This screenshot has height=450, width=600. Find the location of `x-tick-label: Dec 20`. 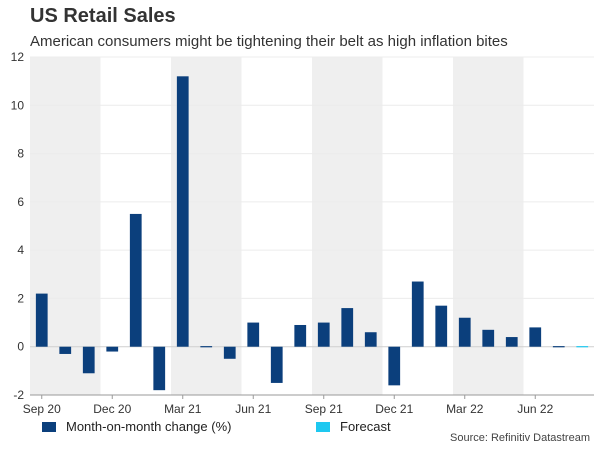

x-tick-label: Dec 20 is located at coordinates (112, 409).